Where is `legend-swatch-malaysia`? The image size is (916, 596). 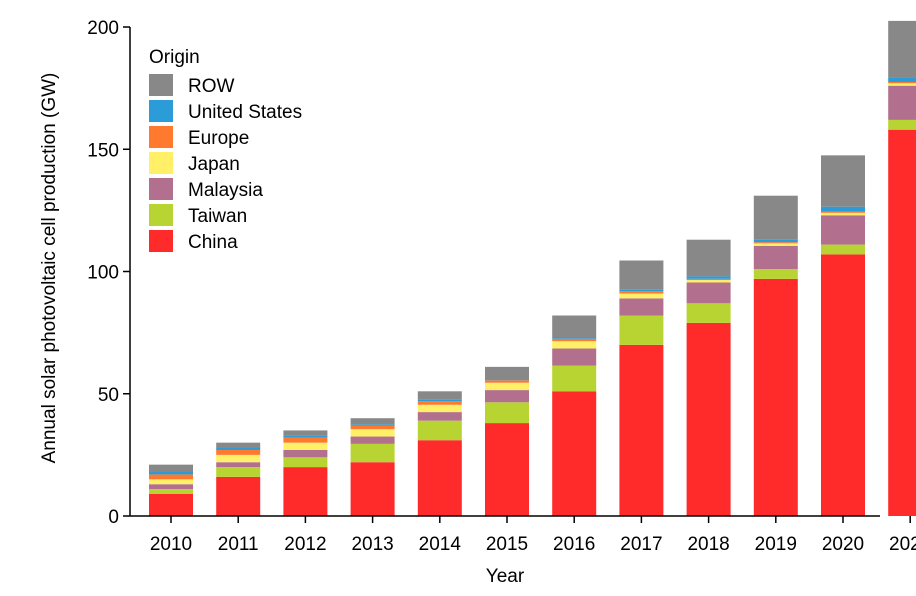 legend-swatch-malaysia is located at coordinates (161, 189).